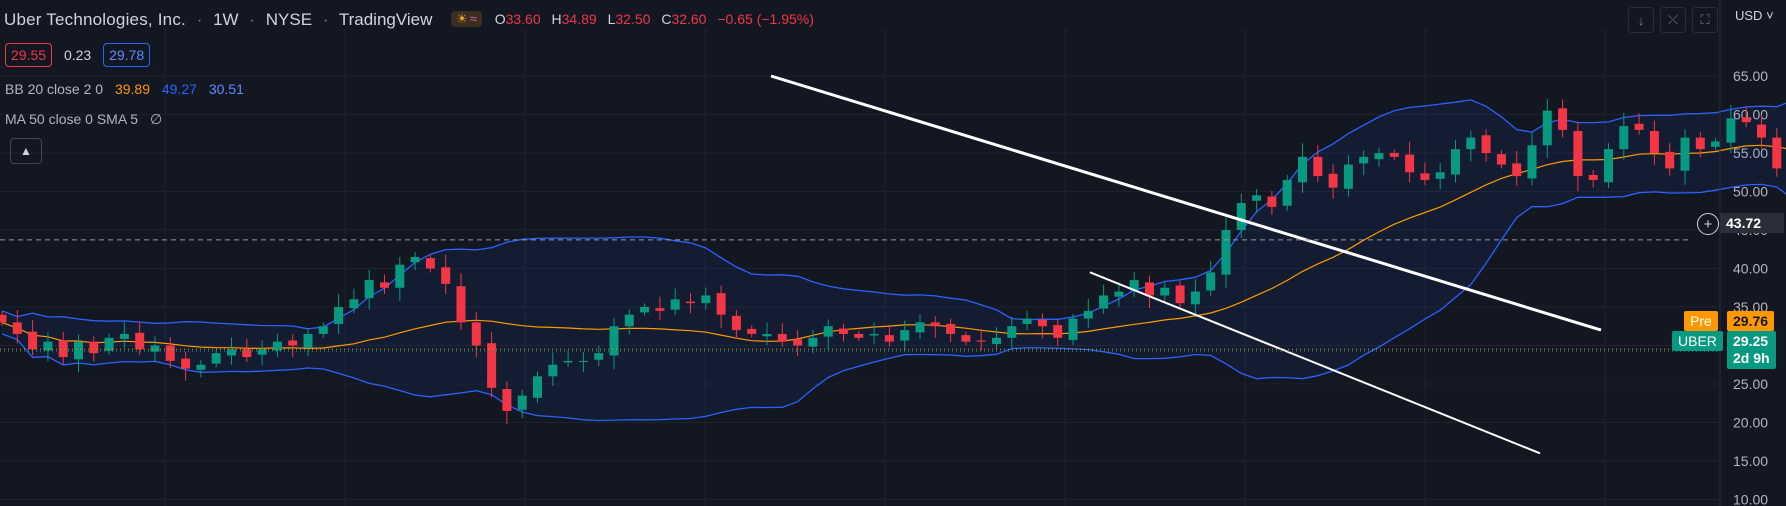 This screenshot has height=506, width=1786. Describe the element at coordinates (29, 55) in the screenshot. I see `sell-button: 29.55` at that location.